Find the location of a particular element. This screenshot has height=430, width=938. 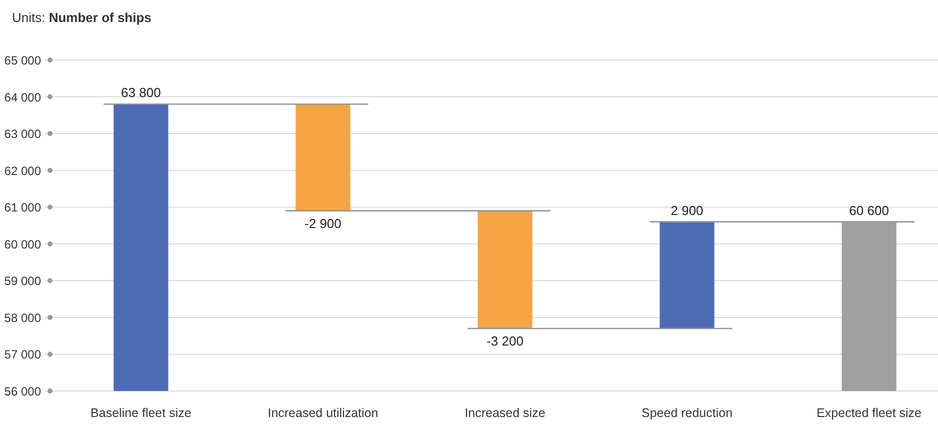

y-tick-label: 58 000 is located at coordinates (23, 317).